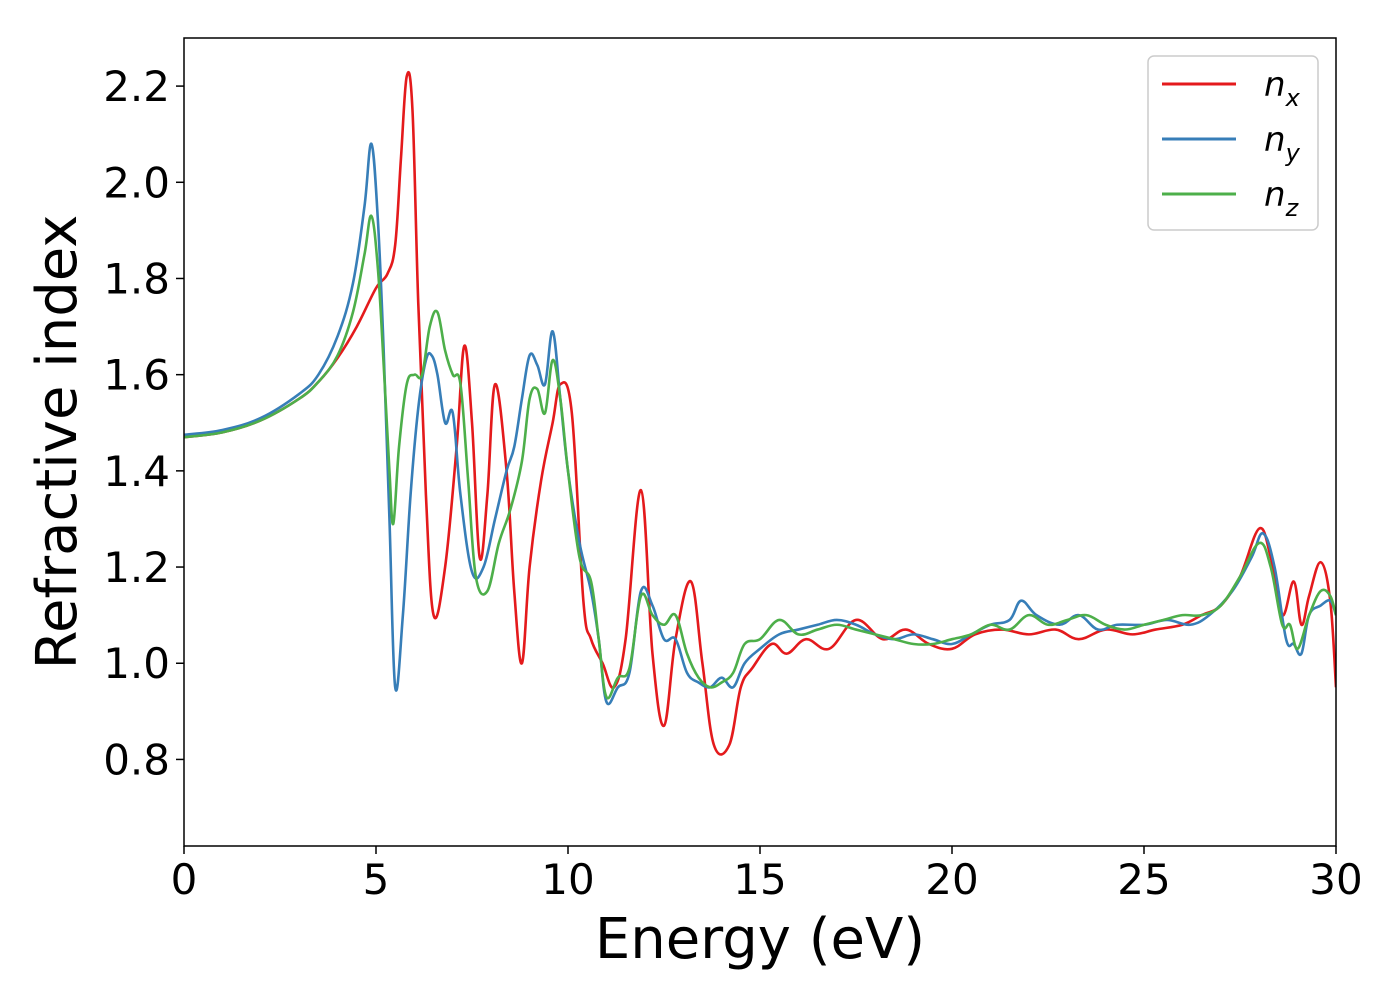  Describe the element at coordinates (136, 375) in the screenshot. I see `y-tick-label: 1.6` at that location.